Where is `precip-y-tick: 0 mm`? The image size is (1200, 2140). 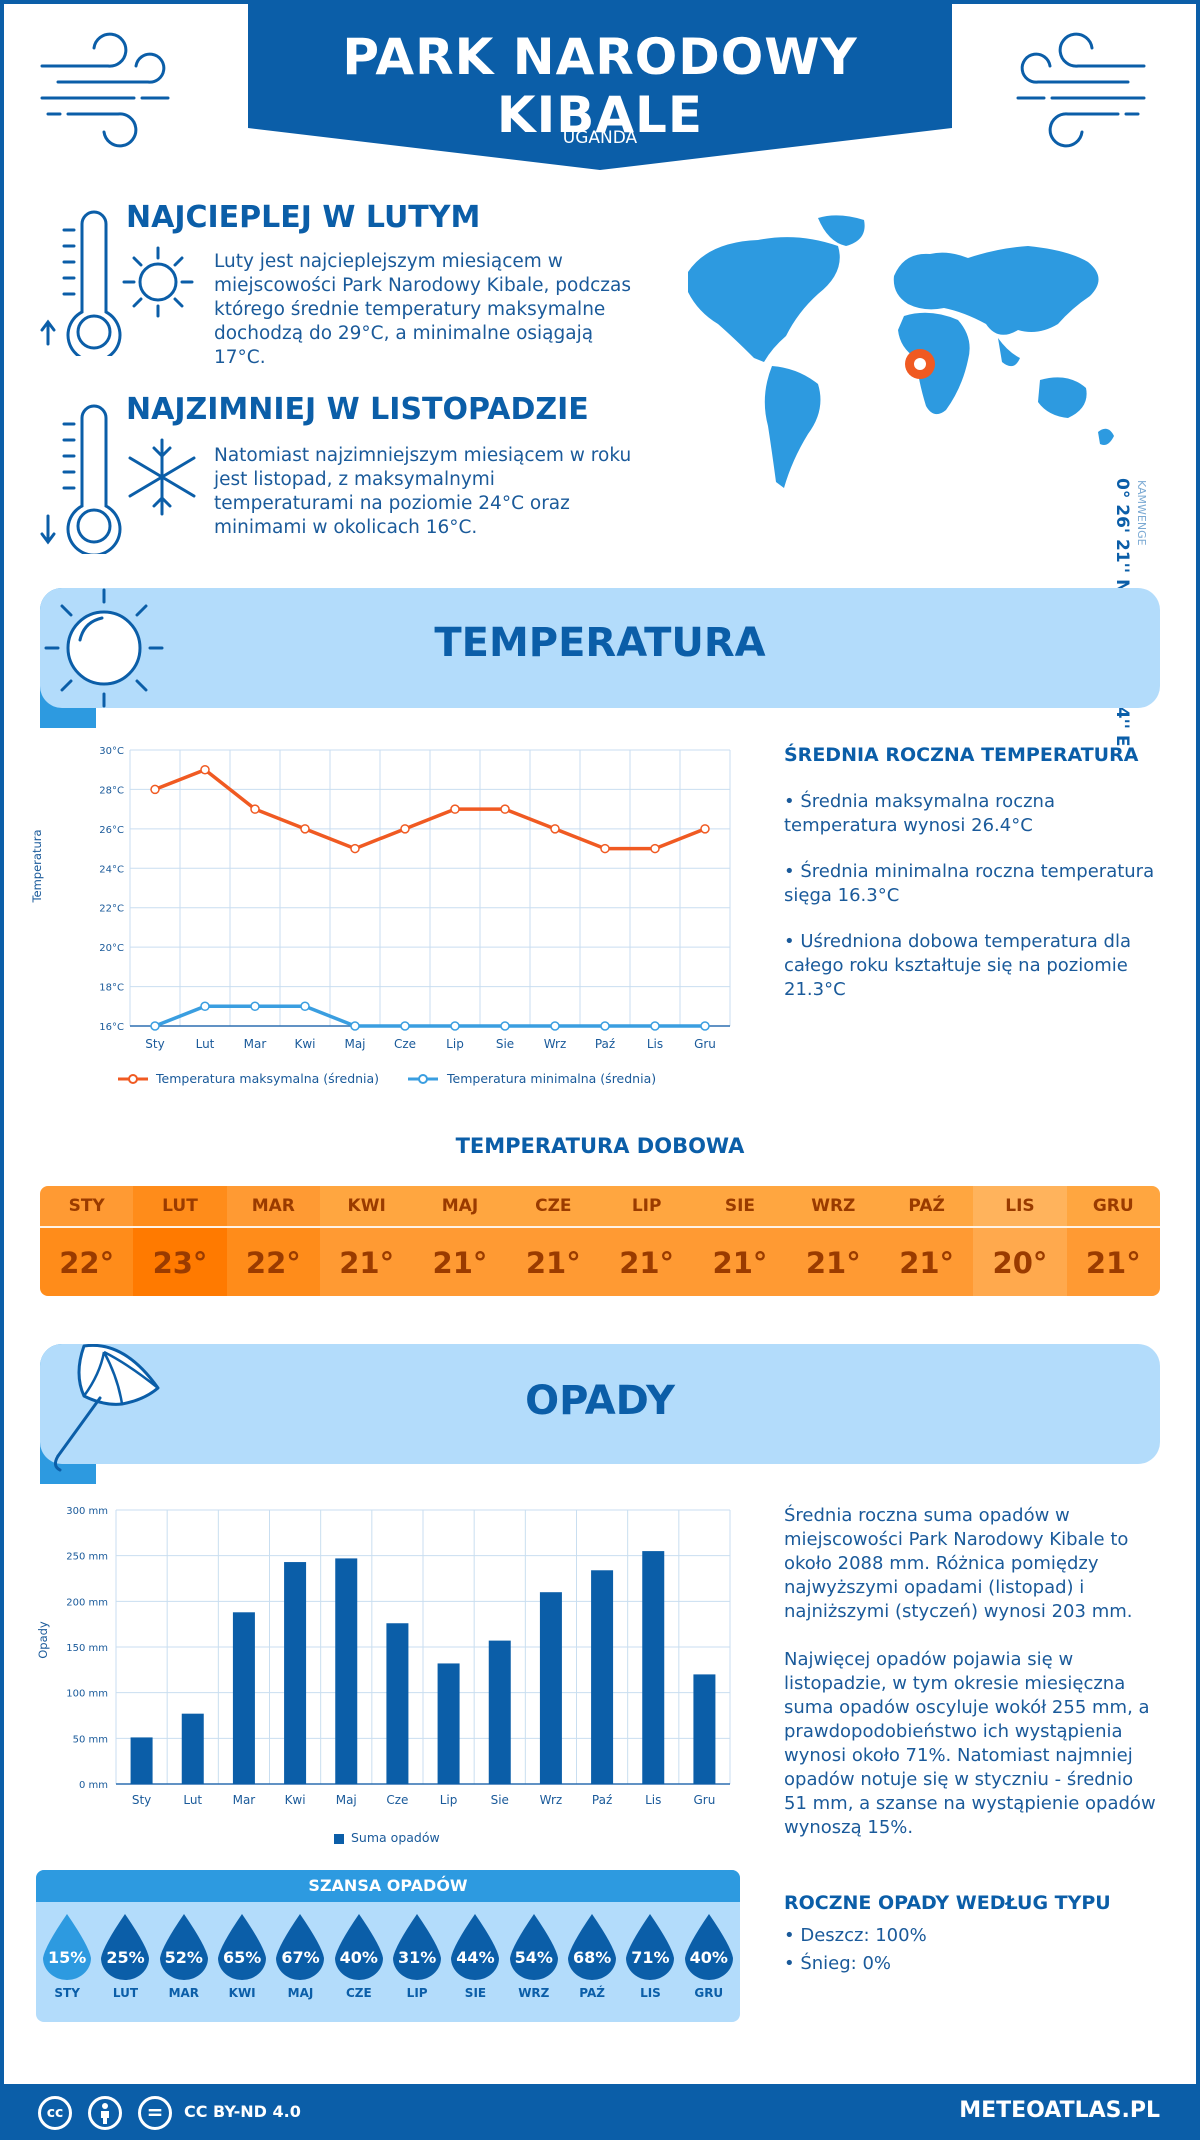
precip-y-tick: 0 mm is located at coordinates (93, 1785).